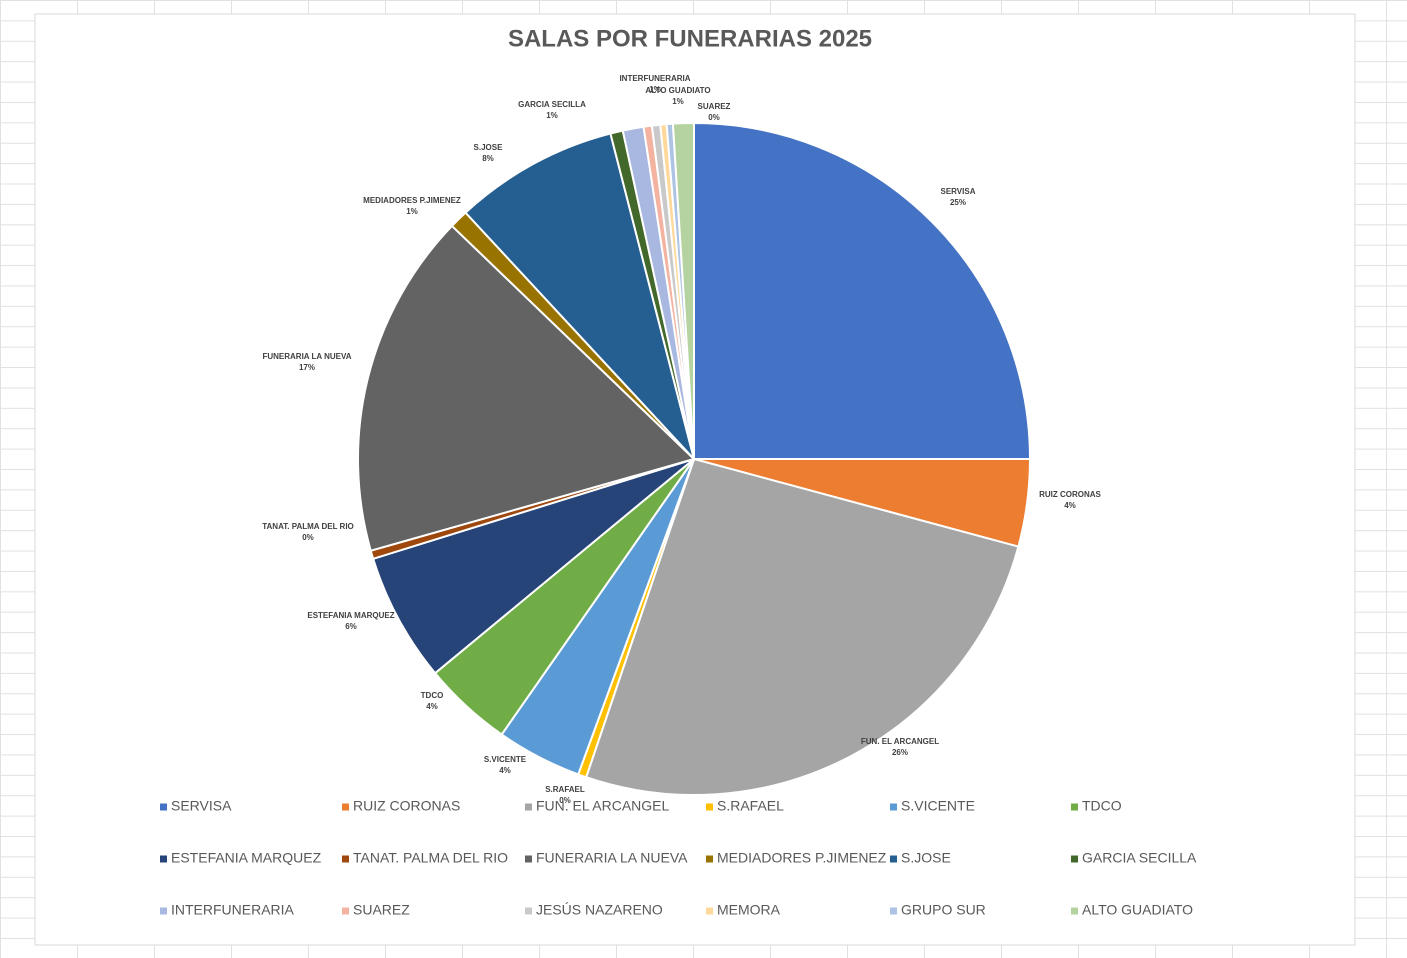 This screenshot has width=1407, height=958. I want to click on data-label: 25%, so click(958, 202).